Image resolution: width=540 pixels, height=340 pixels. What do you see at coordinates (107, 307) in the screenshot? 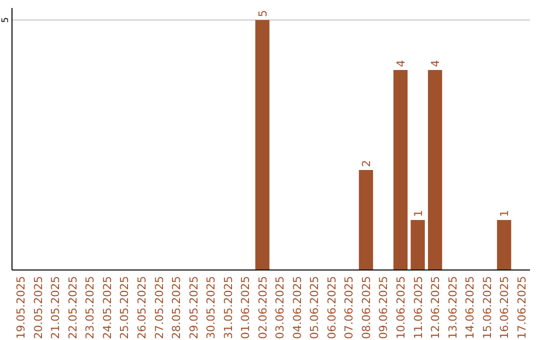
I see `x-tick-label: 24.05.2025` at bounding box center [107, 307].